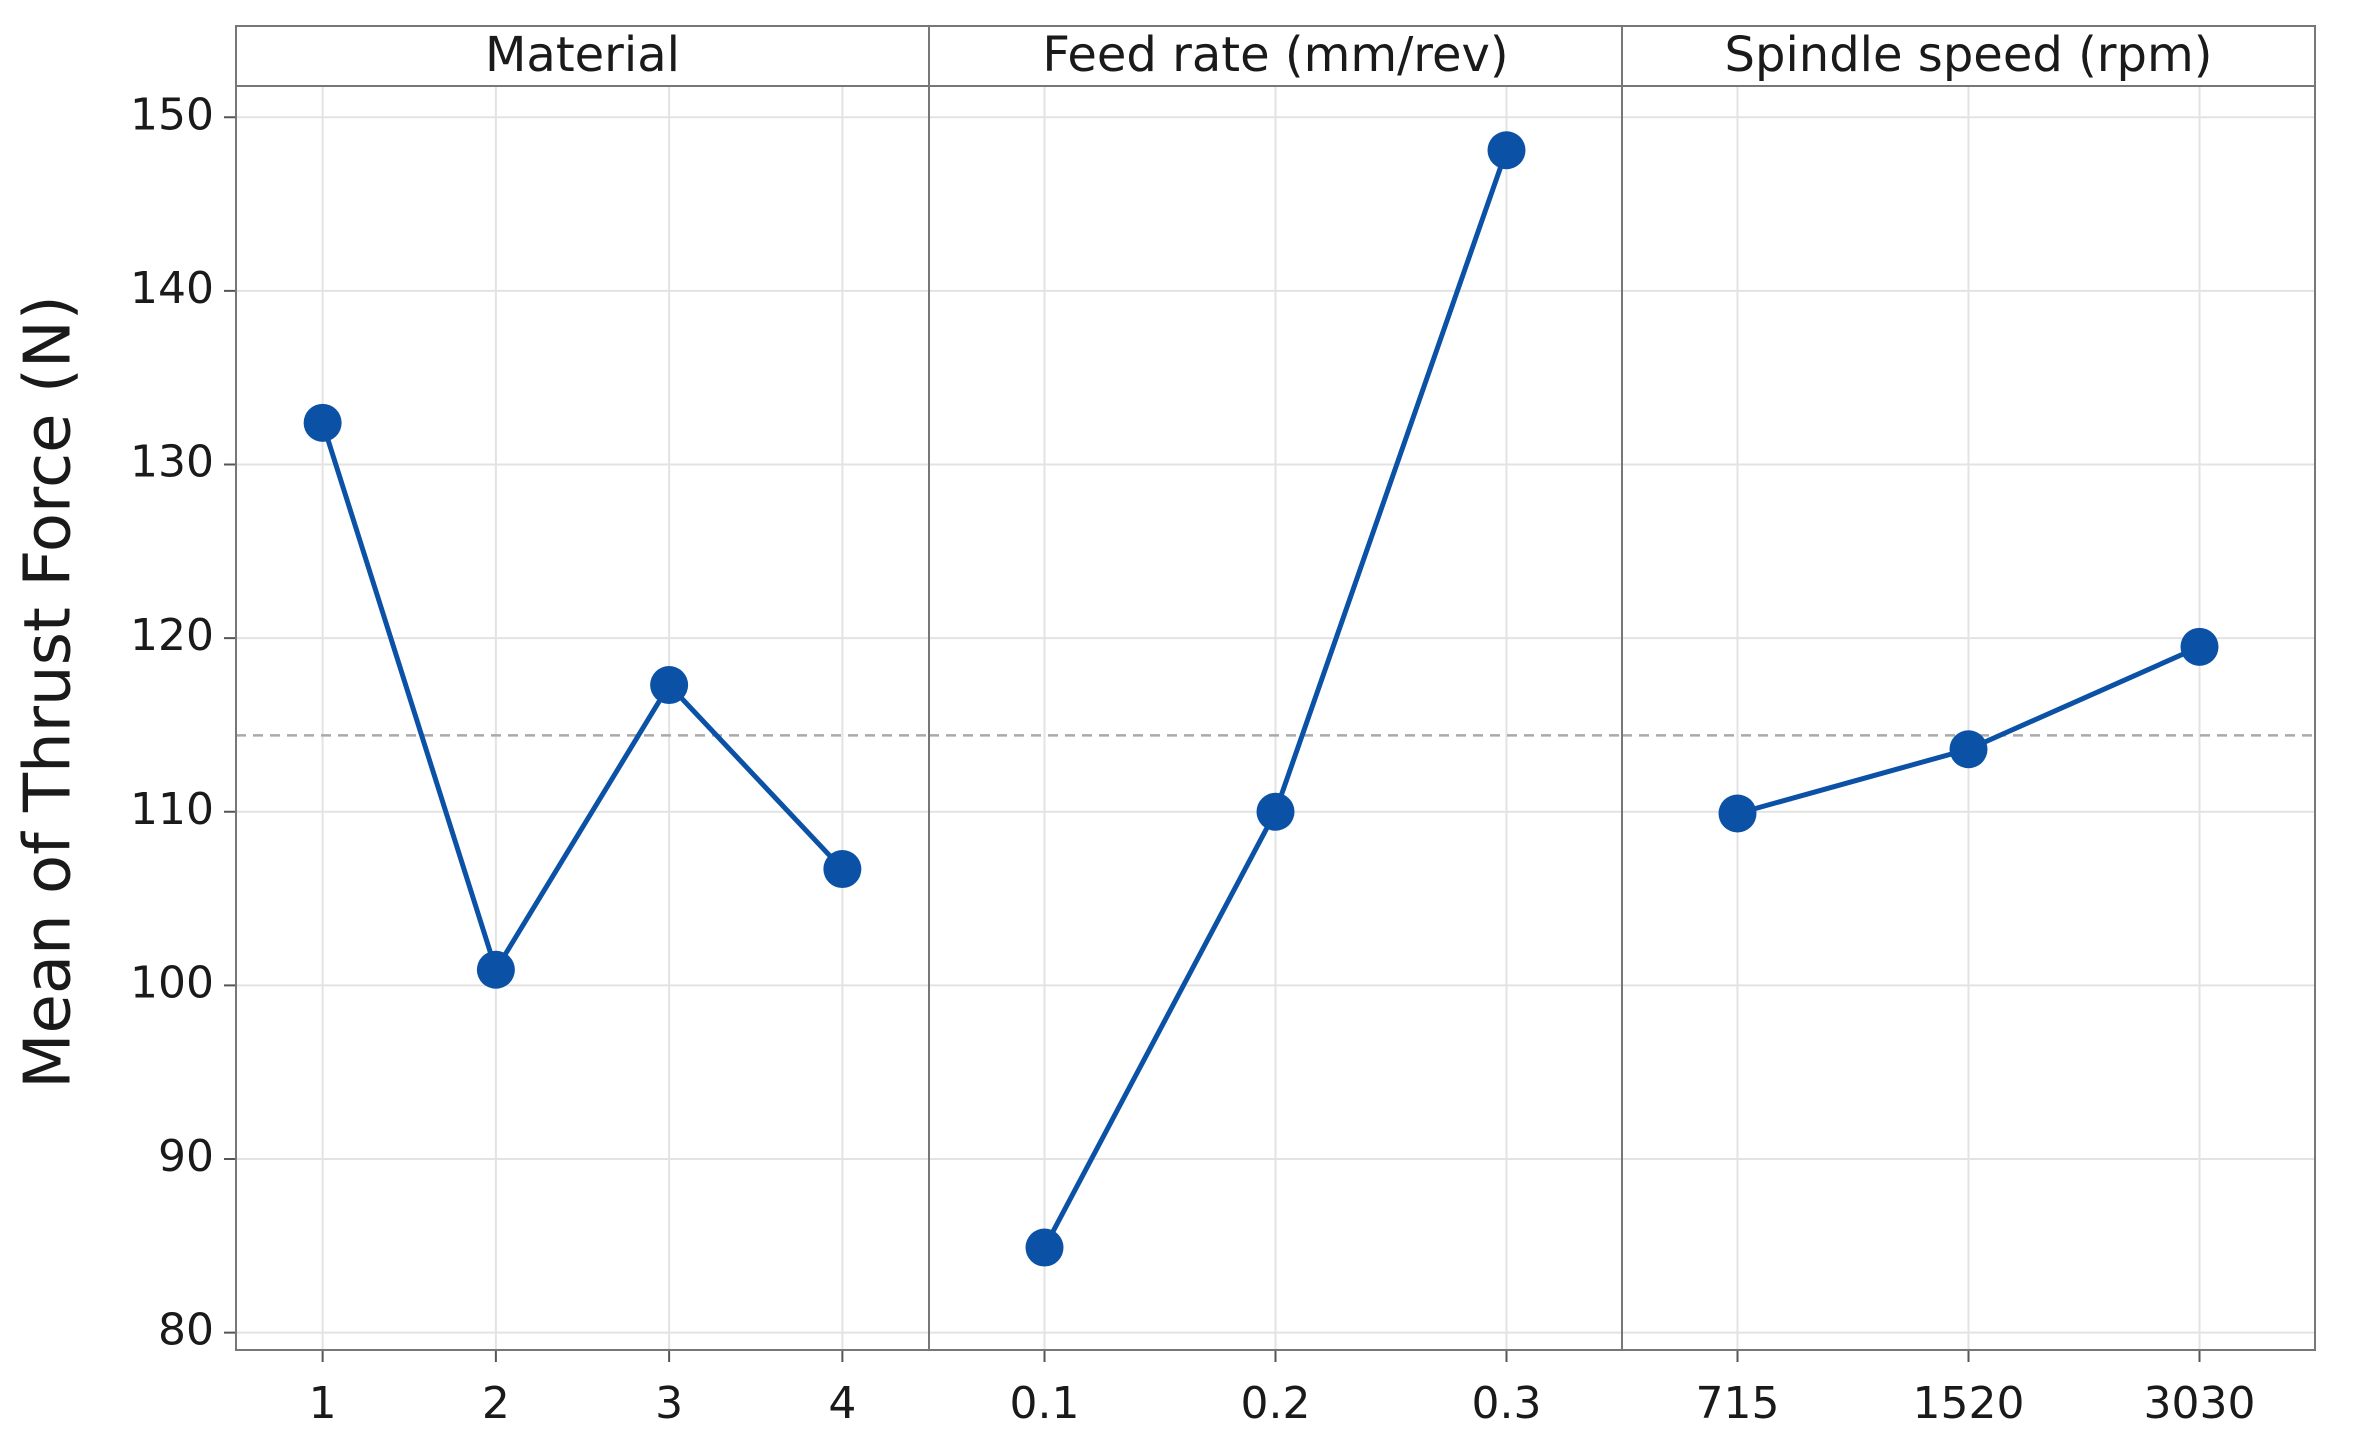 The image size is (2360, 1448). What do you see at coordinates (172, 288) in the screenshot?
I see `y-tick-label: 140` at bounding box center [172, 288].